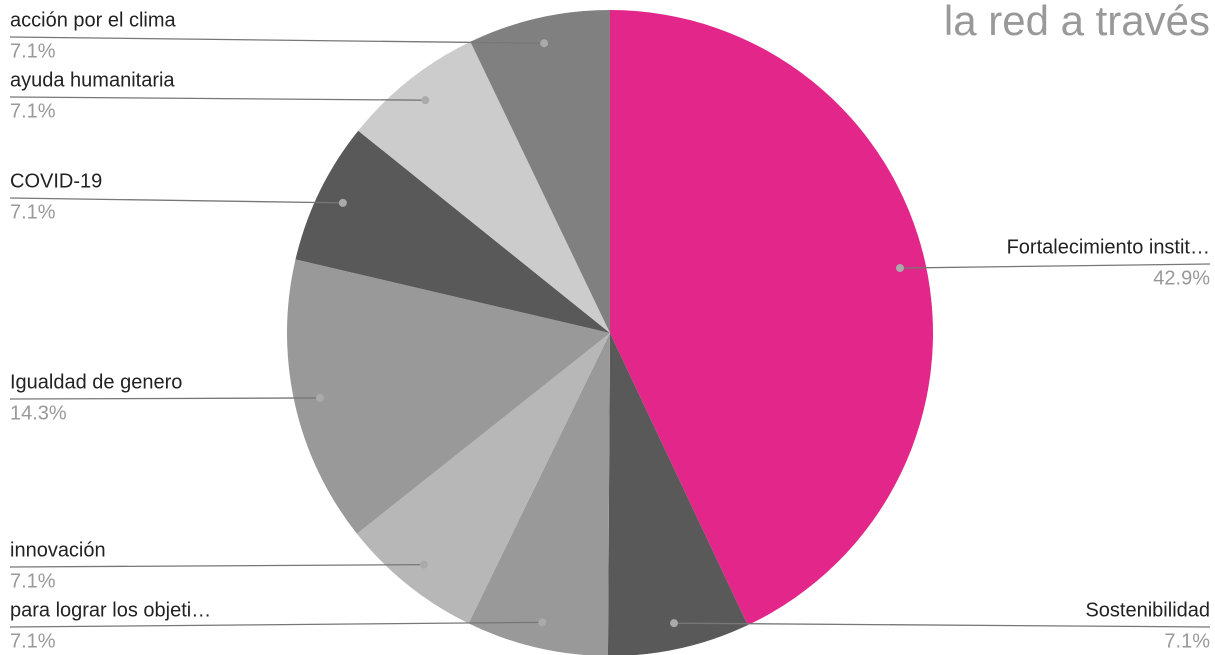 This screenshot has height=655, width=1215. What do you see at coordinates (1077, 22) in the screenshot?
I see `chart-title: la red a través` at bounding box center [1077, 22].